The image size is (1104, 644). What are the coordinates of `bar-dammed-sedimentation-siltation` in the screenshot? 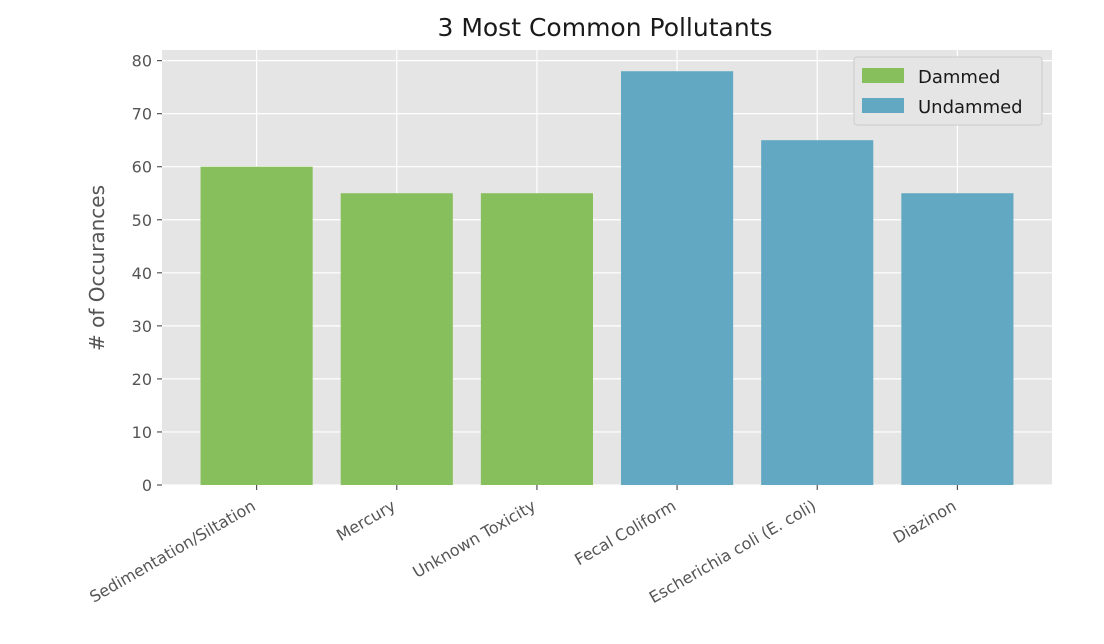 It's located at (256, 325).